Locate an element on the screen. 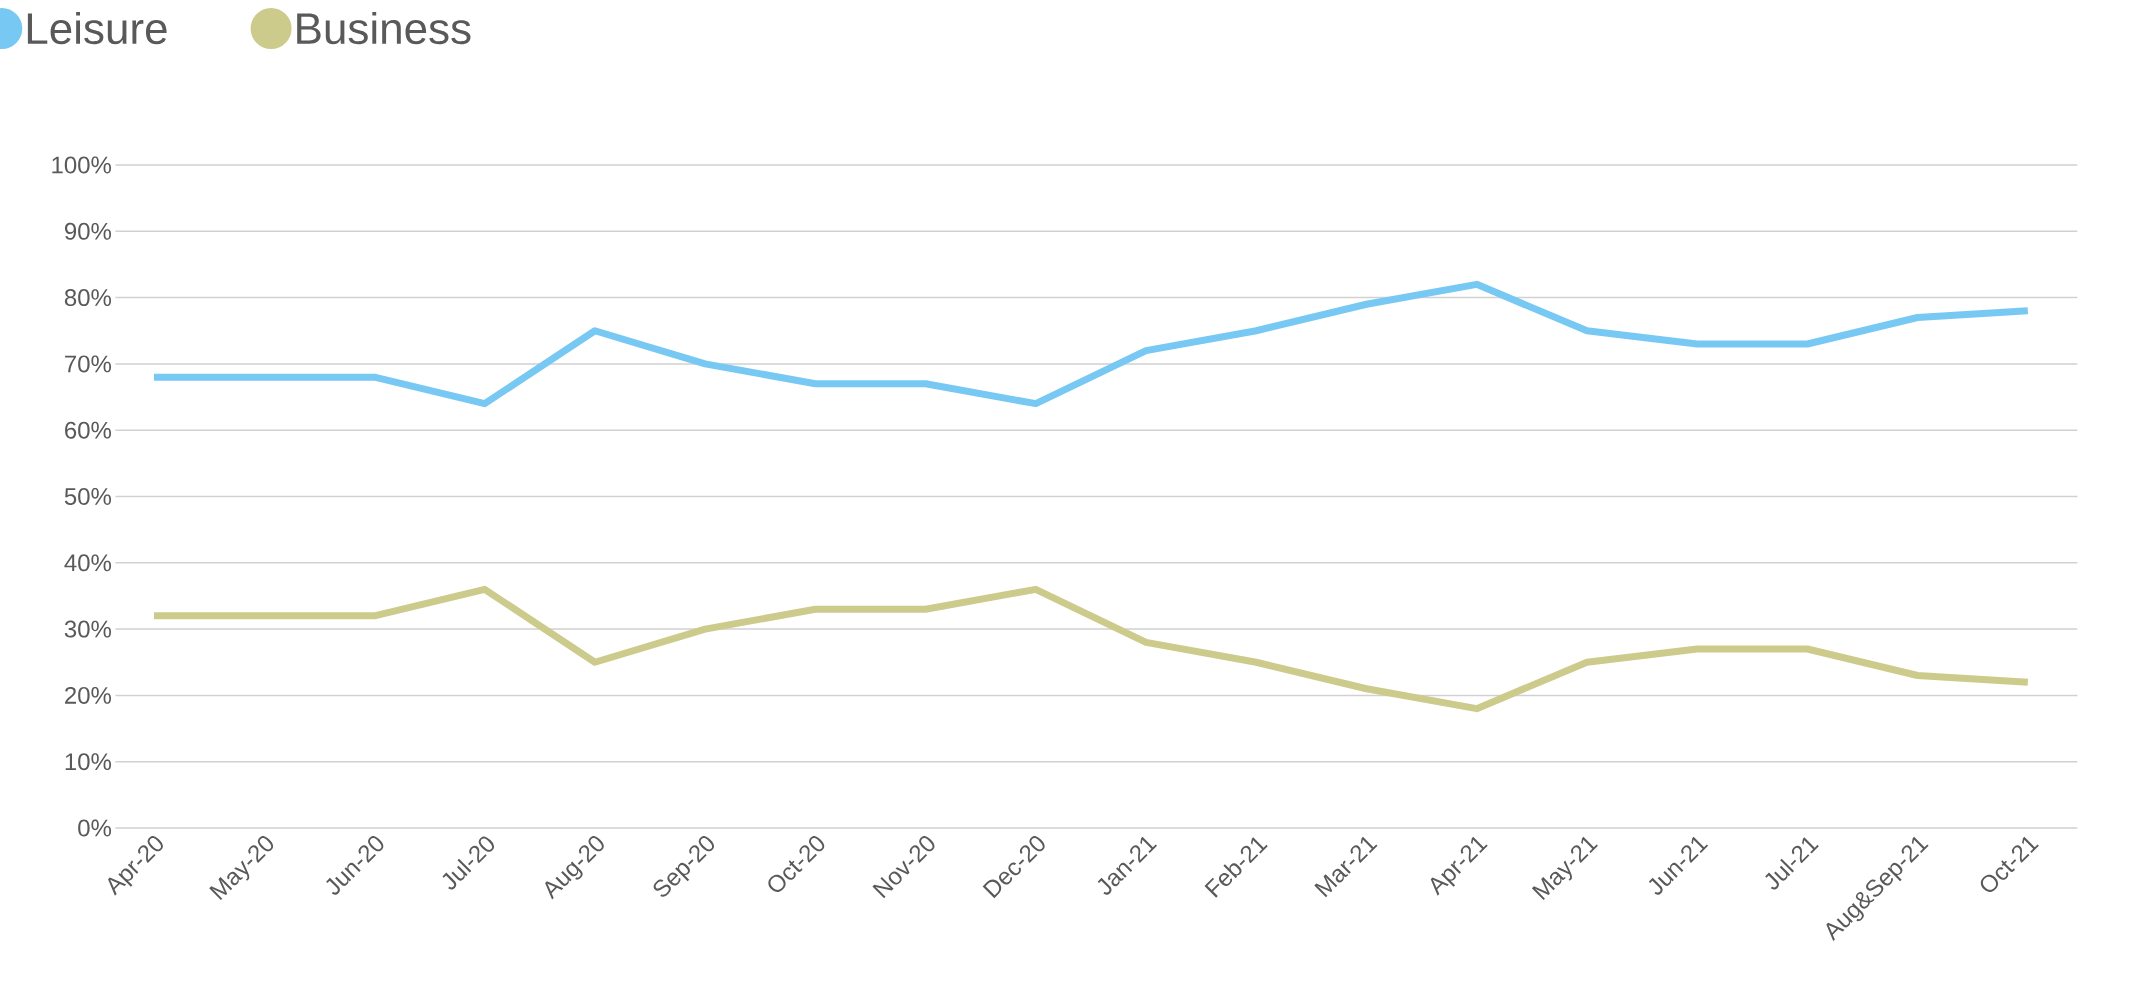 The height and width of the screenshot is (989, 2140). y-tick-label: 20% is located at coordinates (88, 695).